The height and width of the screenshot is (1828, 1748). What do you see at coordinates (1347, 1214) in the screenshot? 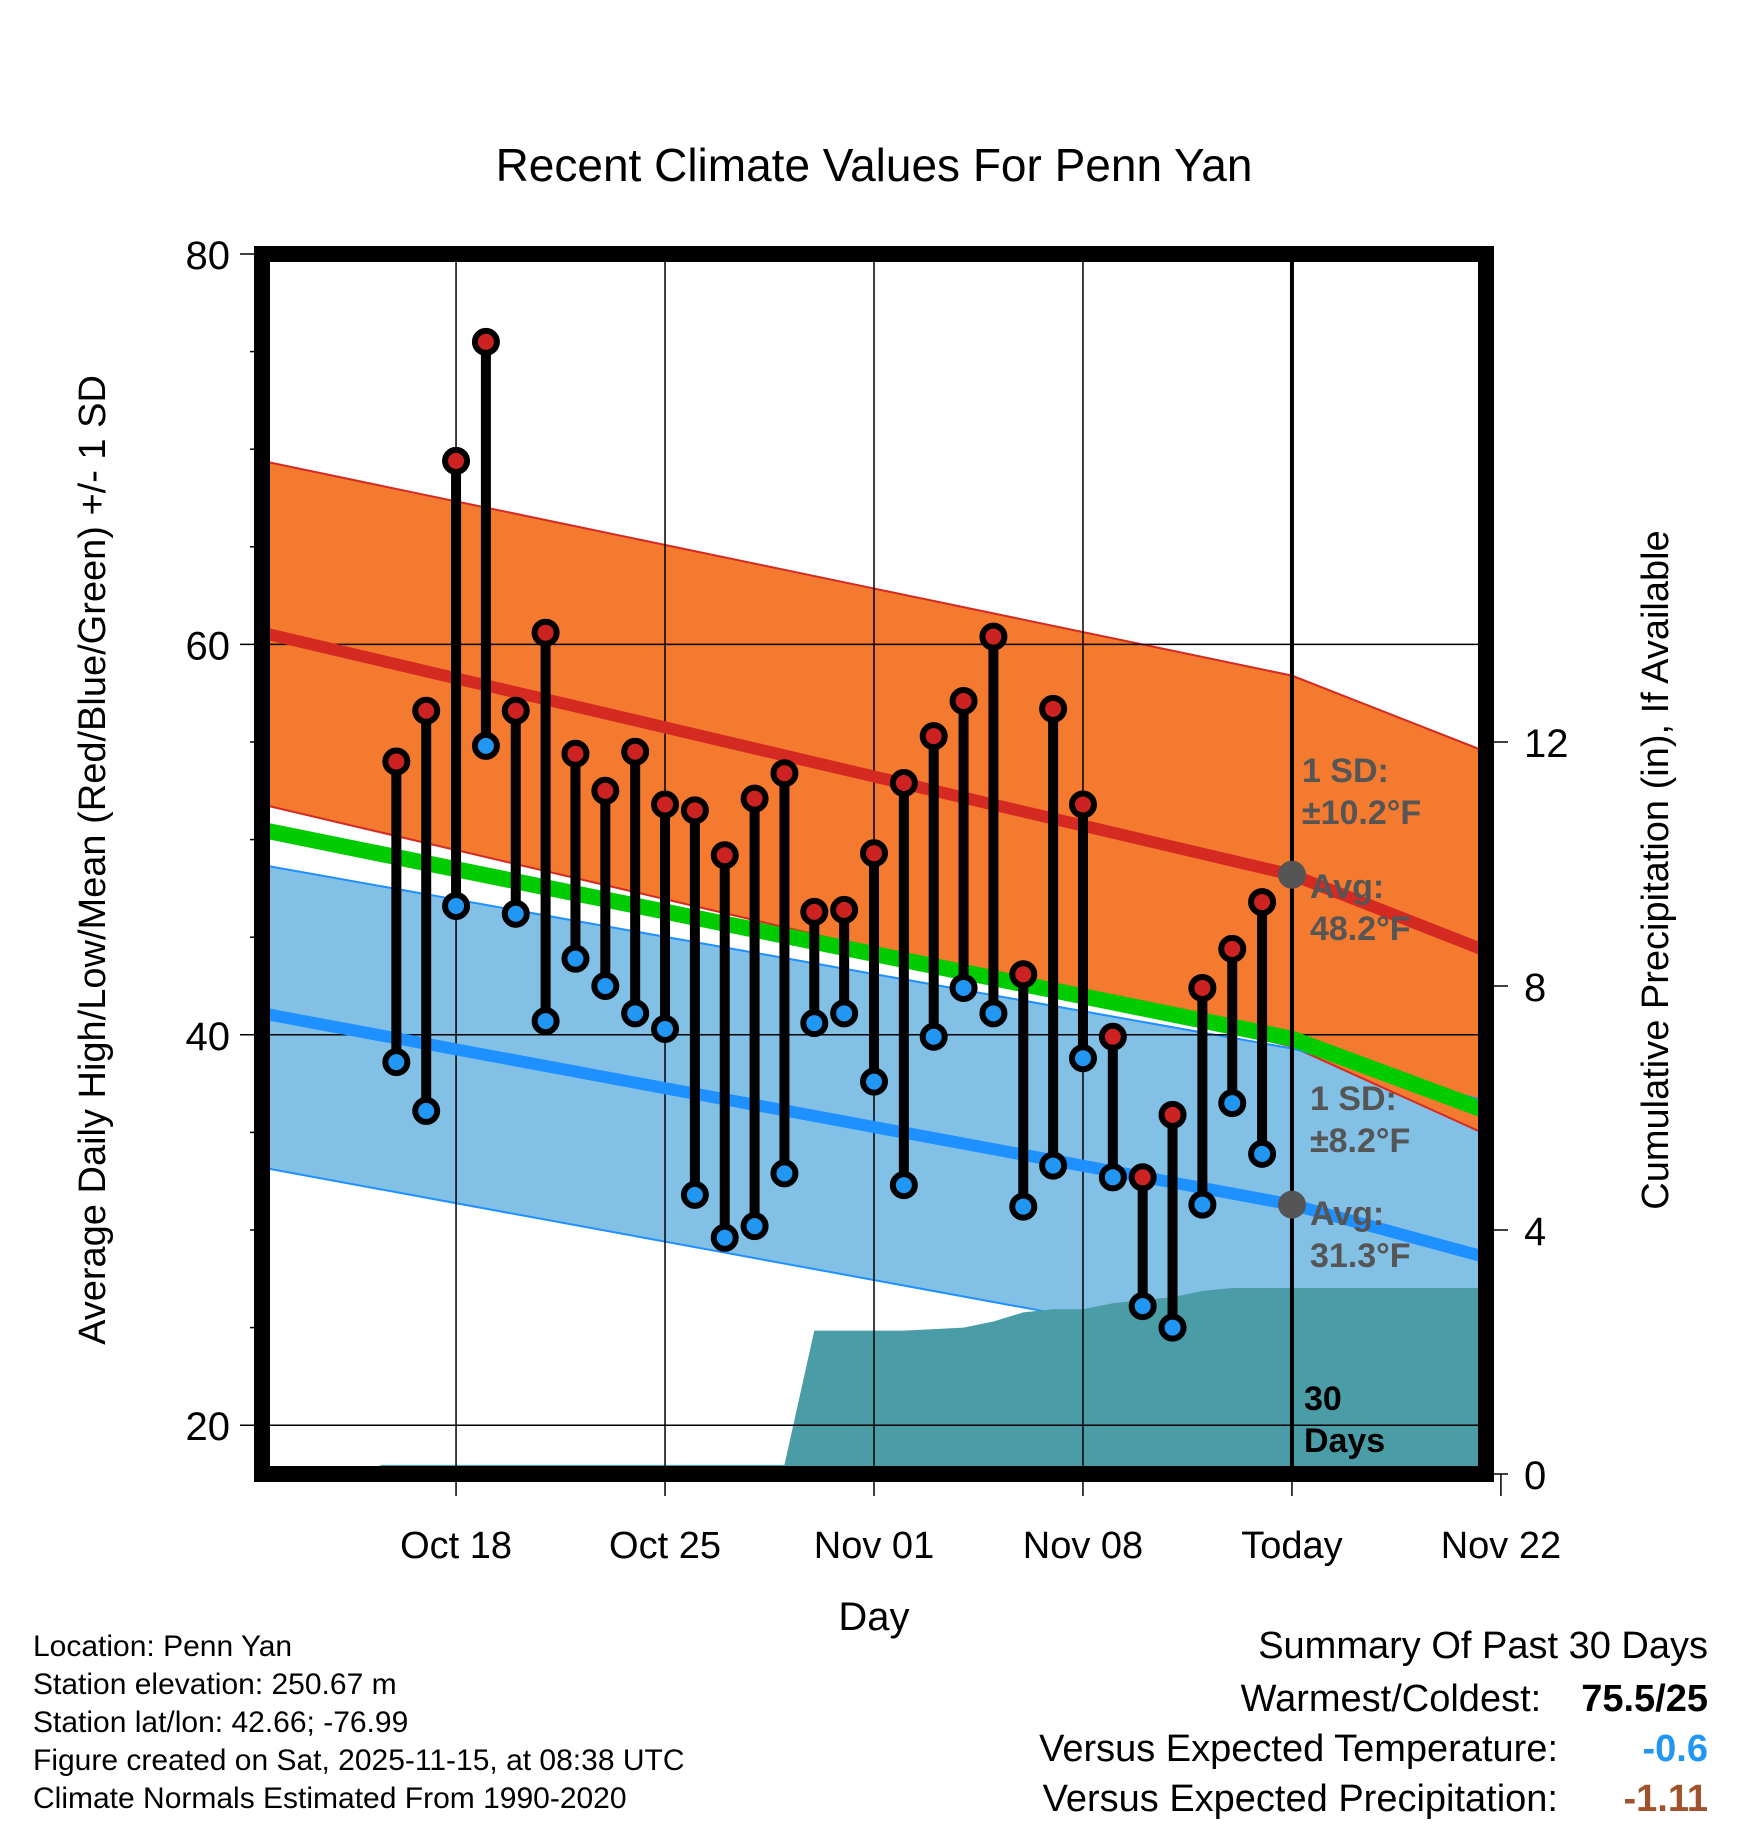
I see `low-avg-annotation: Avg:` at bounding box center [1347, 1214].